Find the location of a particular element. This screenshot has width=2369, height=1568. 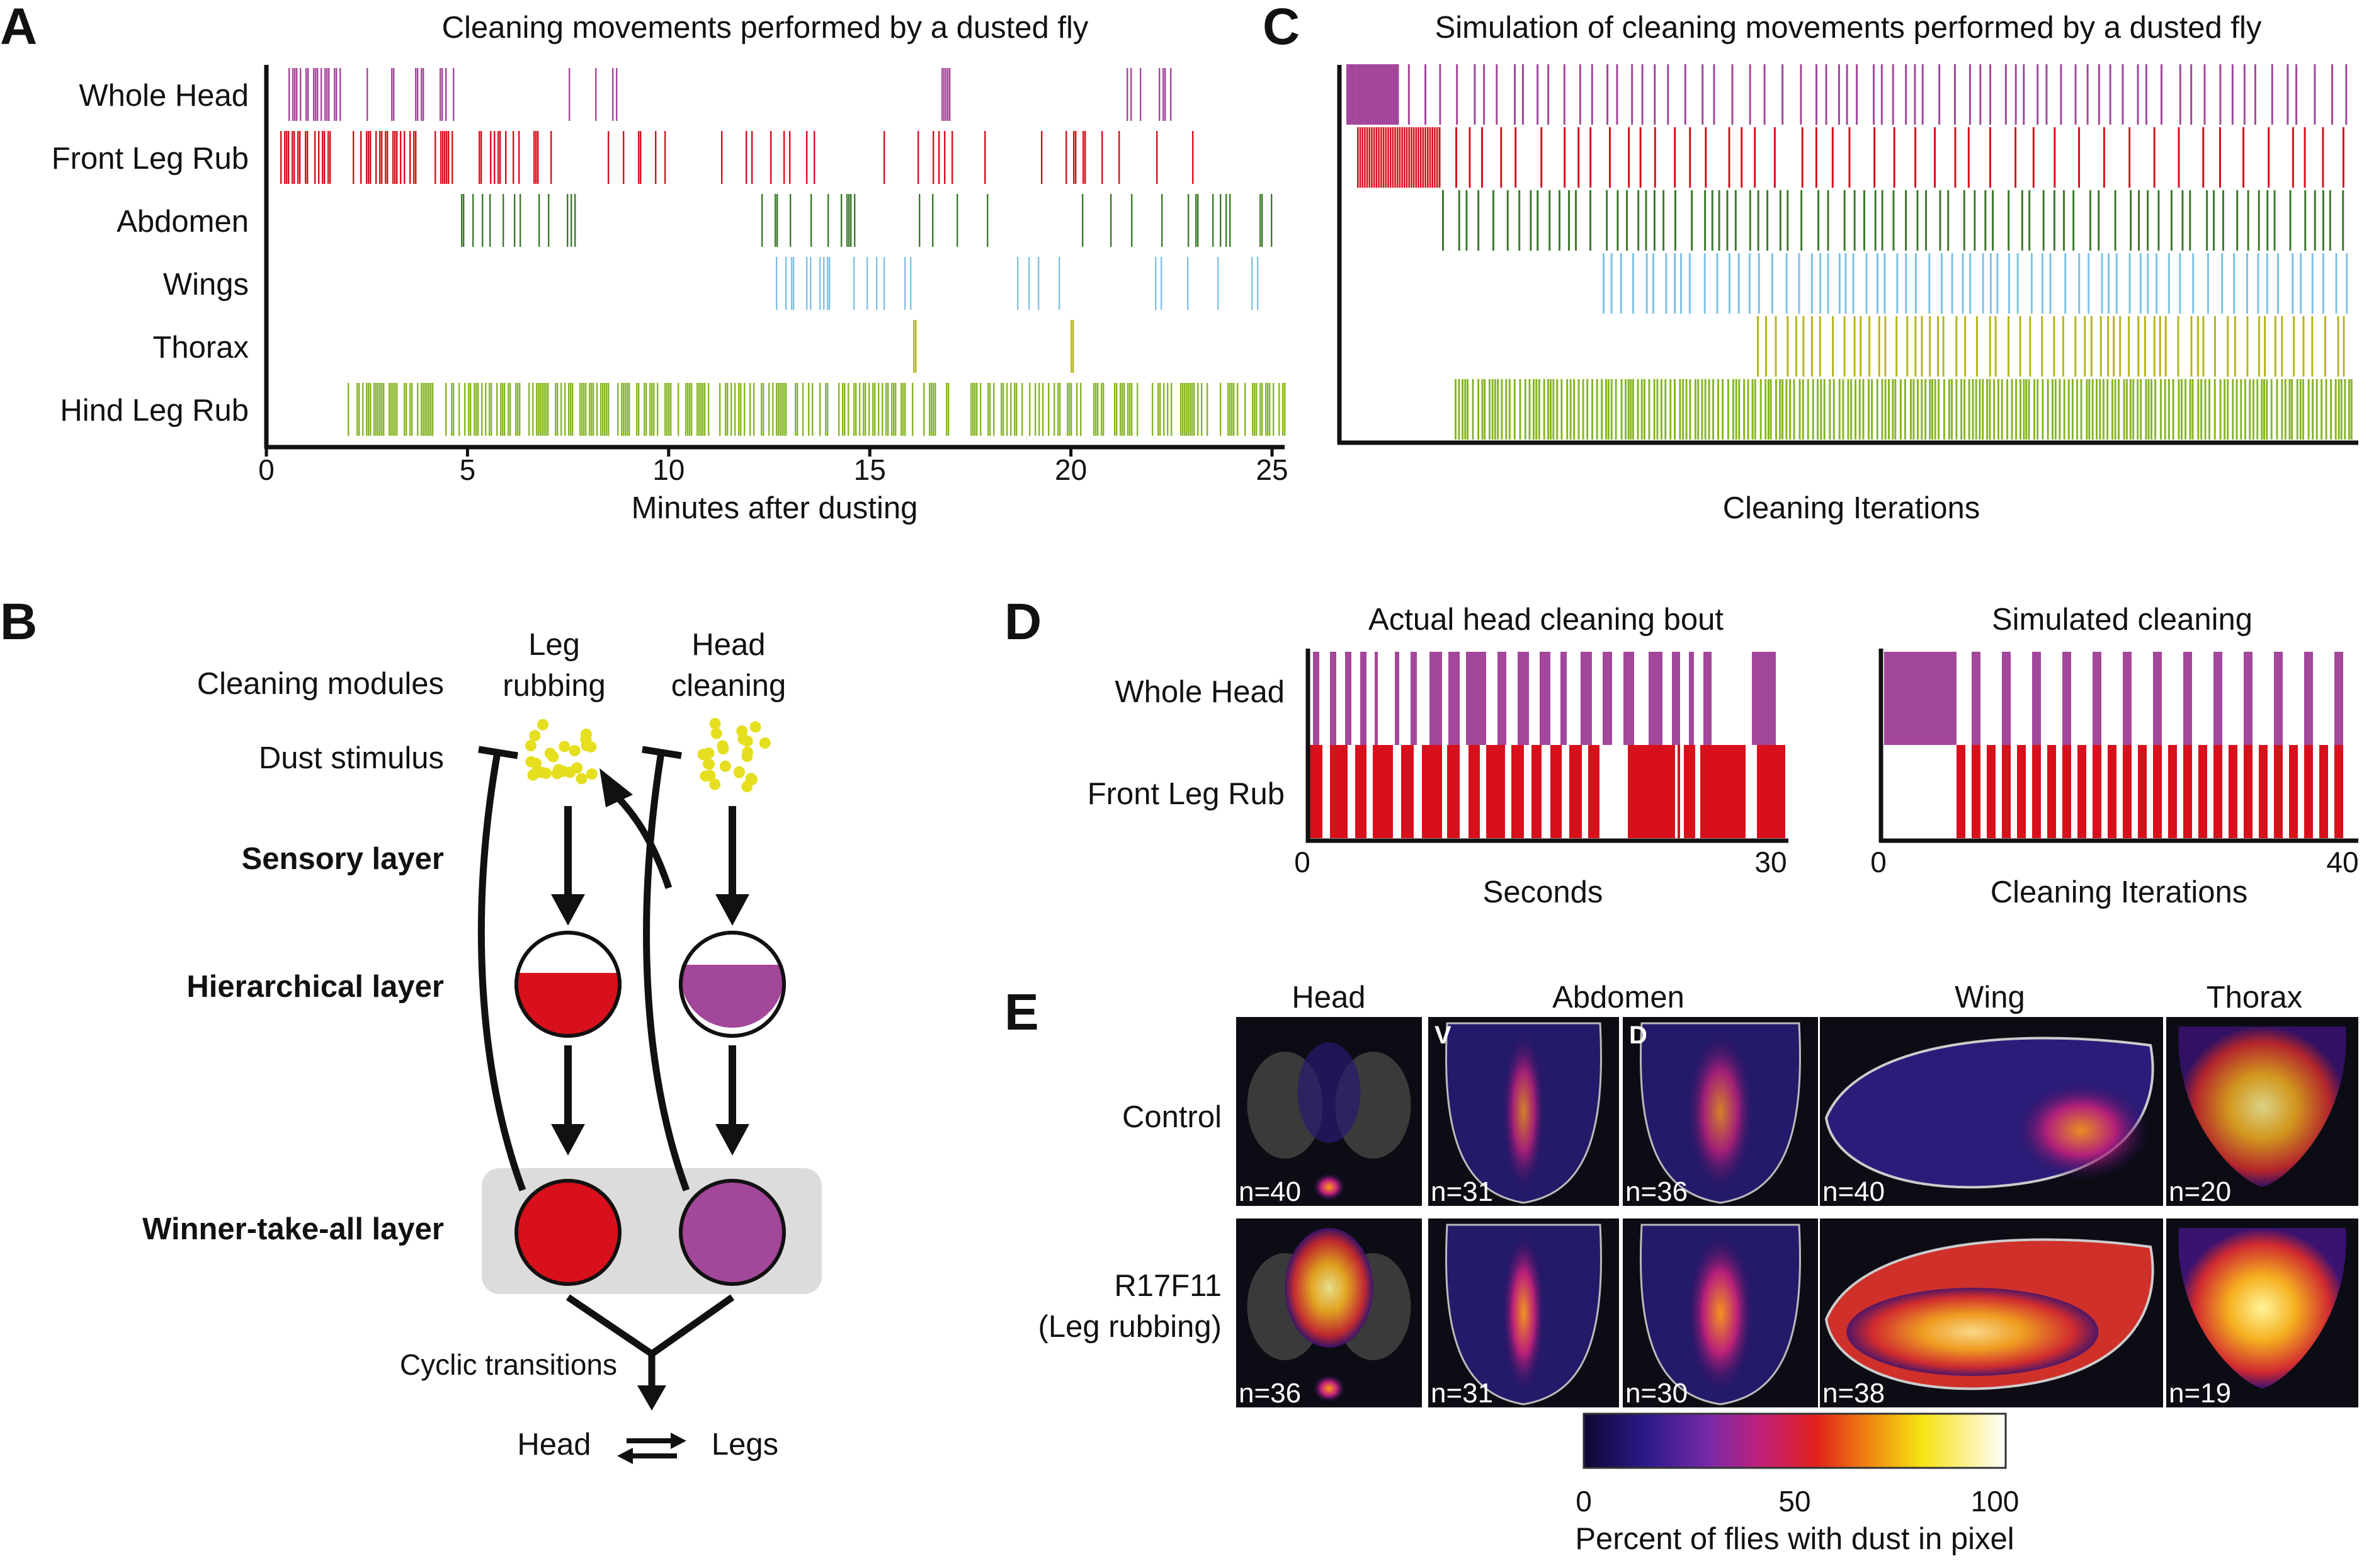

d-row-front-leg: Front Leg Rub is located at coordinates (1186, 794).